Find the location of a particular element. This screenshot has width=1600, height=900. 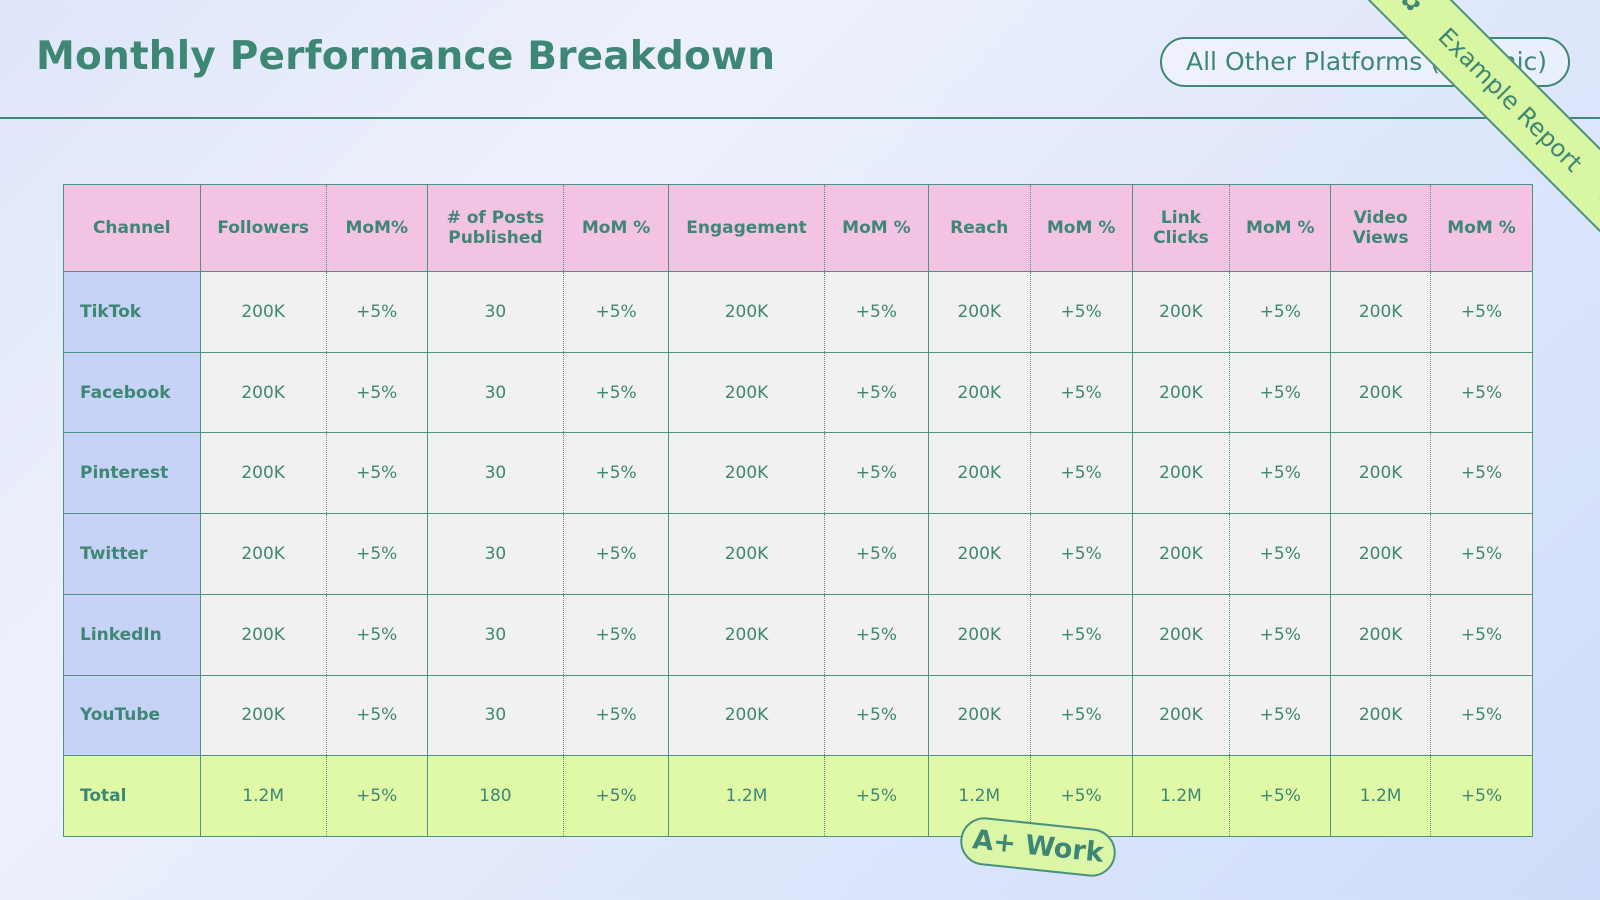

column-header-engagement: Engagement is located at coordinates (746, 228).